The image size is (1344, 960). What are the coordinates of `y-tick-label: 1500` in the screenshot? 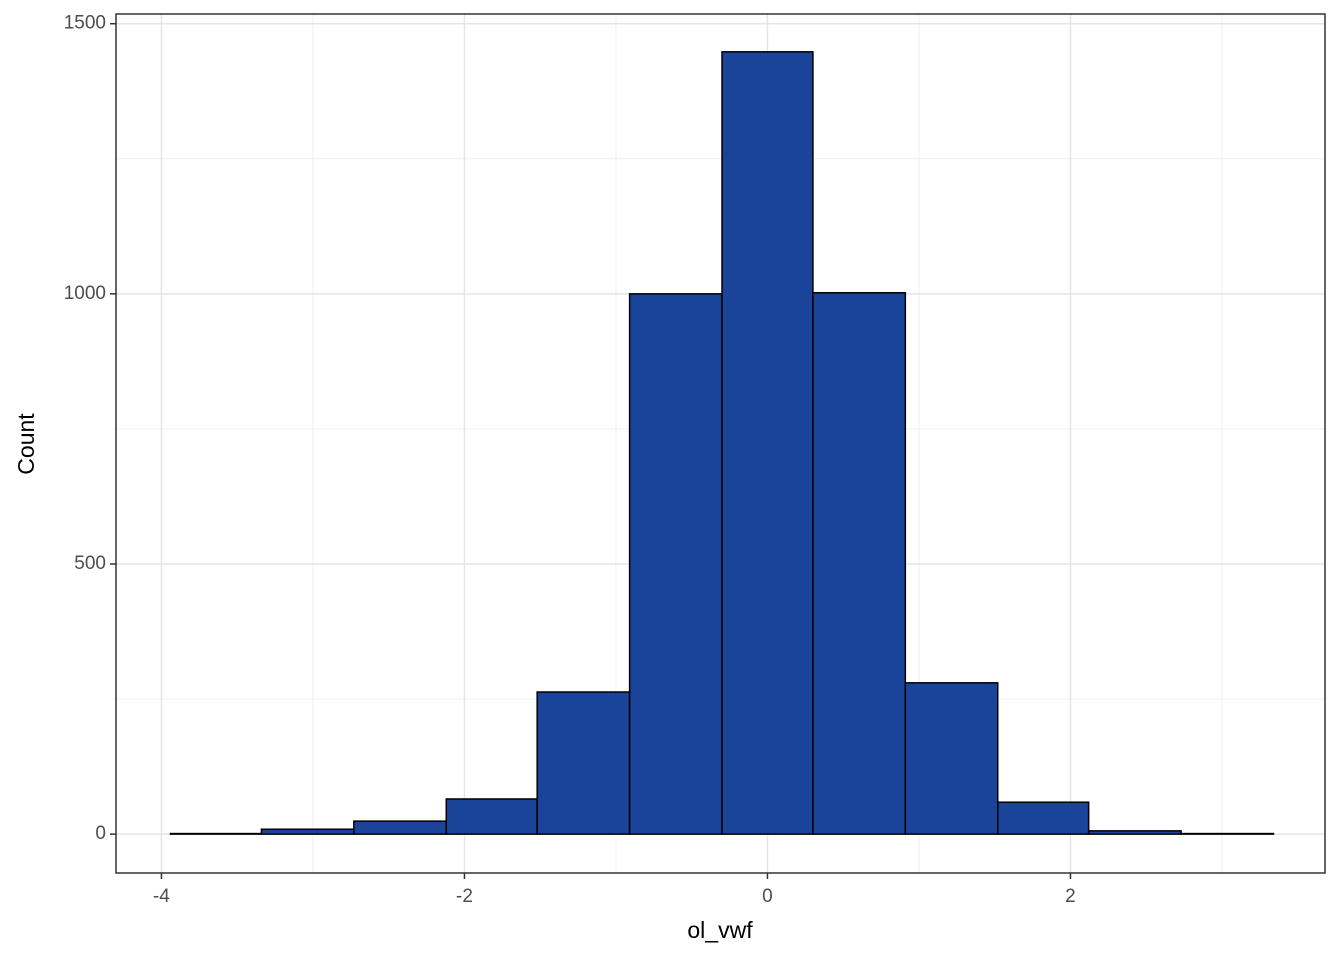 It's located at (85, 23).